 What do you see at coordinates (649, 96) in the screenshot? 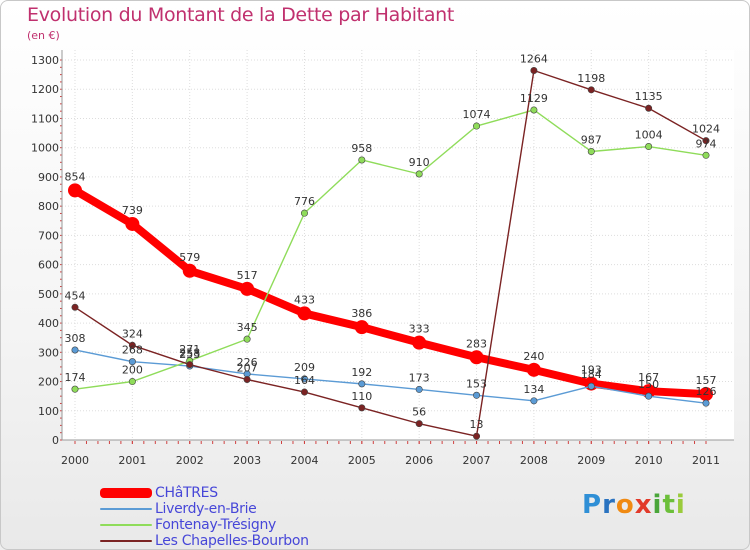
I see `data-label-chapelles: 1135` at bounding box center [649, 96].